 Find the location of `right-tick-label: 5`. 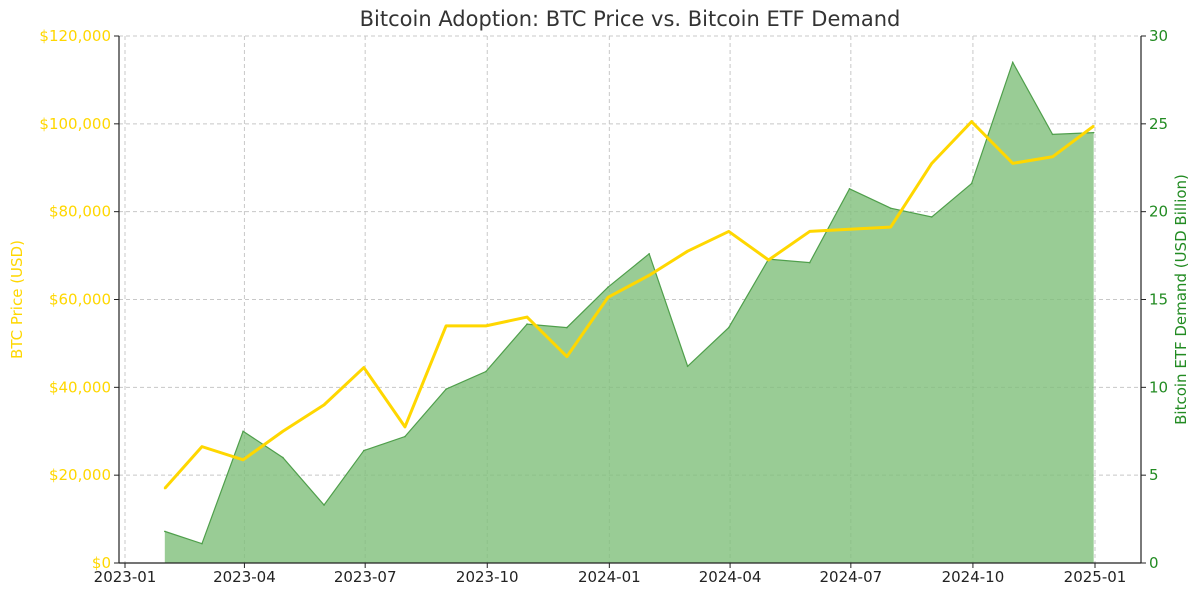

right-tick-label: 5 is located at coordinates (1154, 475).